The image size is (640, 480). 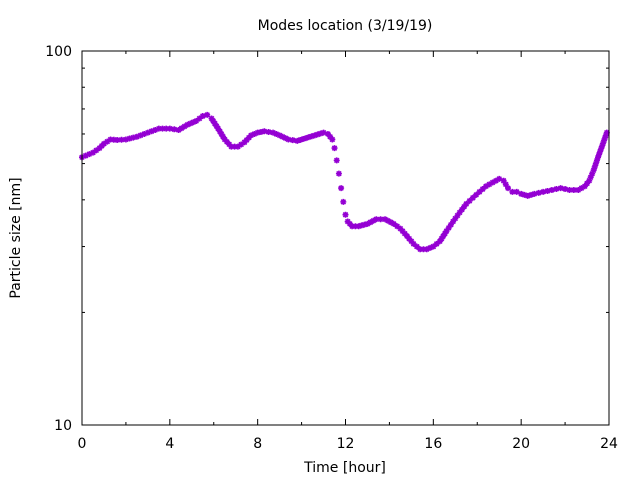 I want to click on y-tick-label: 100, so click(x=58, y=52).